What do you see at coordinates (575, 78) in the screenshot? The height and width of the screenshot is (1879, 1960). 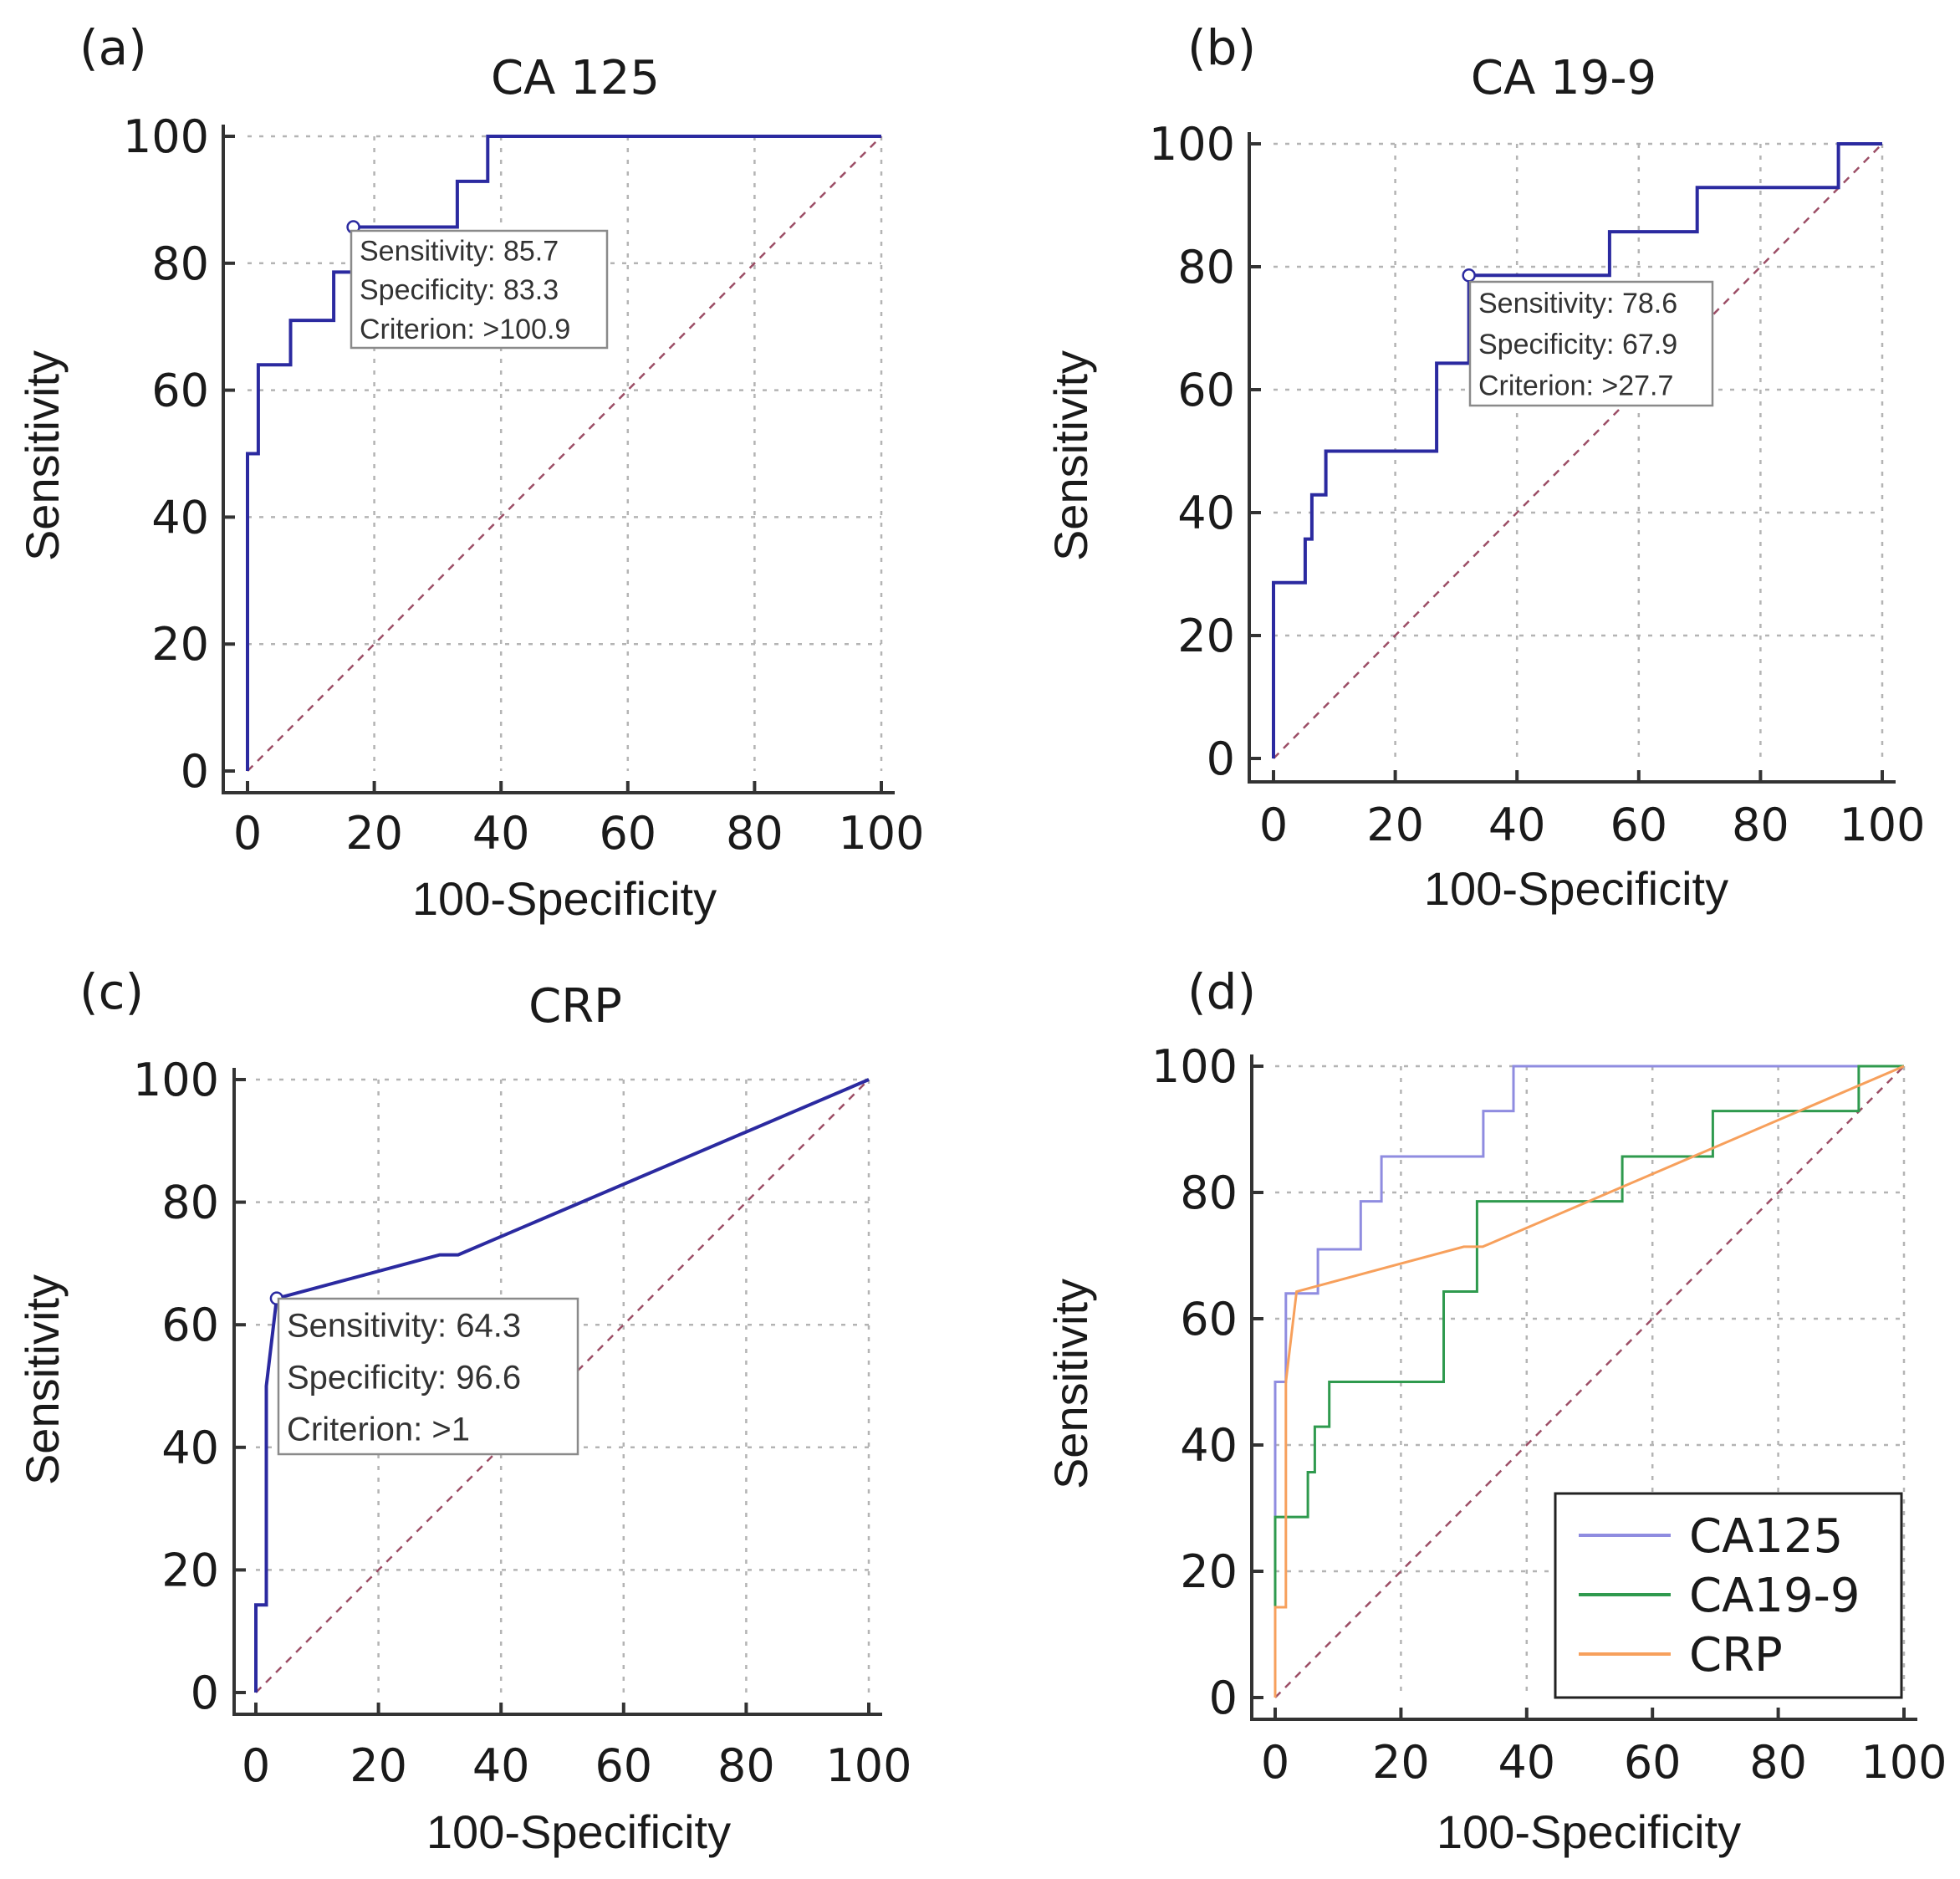 I see `chart-title: CA 125` at bounding box center [575, 78].